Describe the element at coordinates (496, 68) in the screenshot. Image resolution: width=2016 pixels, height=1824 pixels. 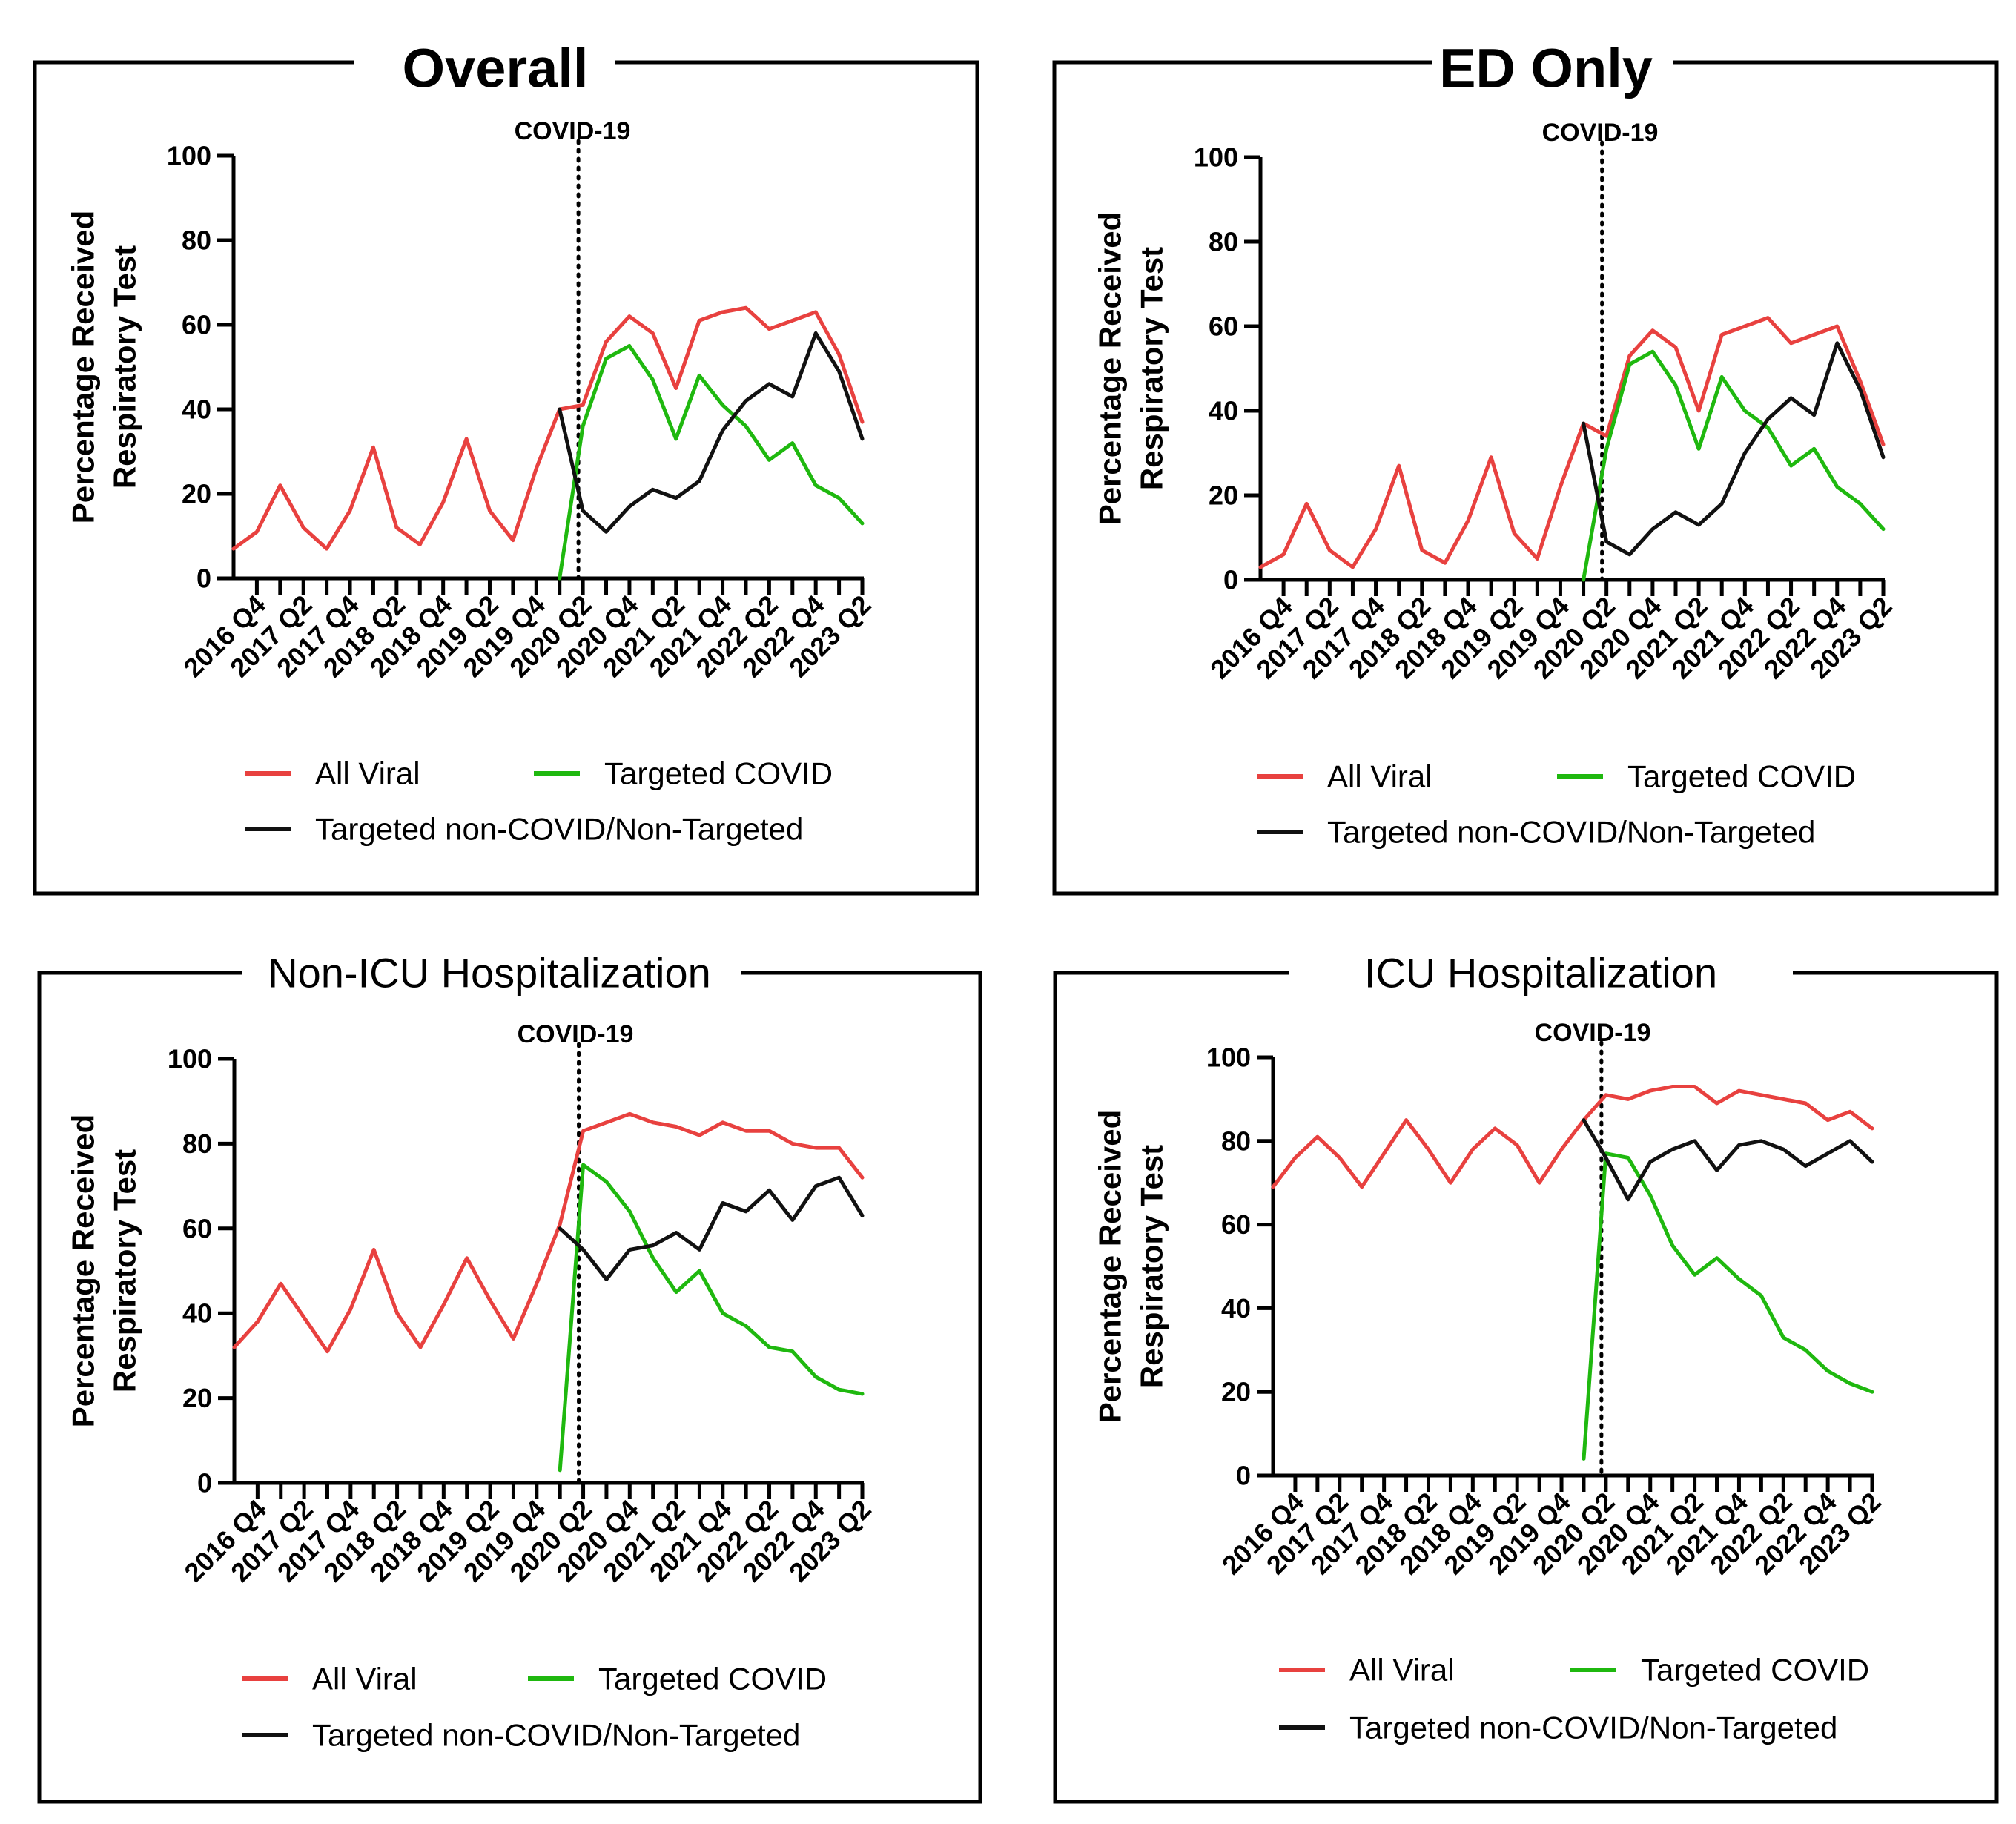
I see `chart-title: Overall` at that location.